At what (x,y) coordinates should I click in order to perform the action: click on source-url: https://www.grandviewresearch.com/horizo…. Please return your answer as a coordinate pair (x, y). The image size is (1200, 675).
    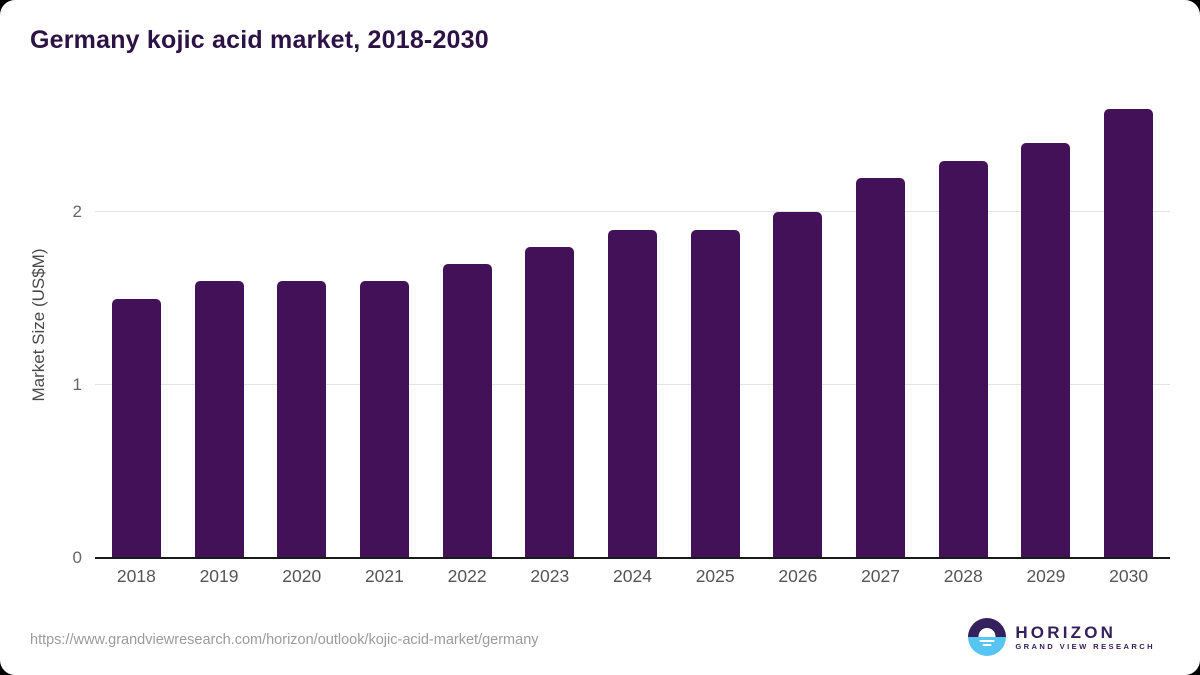
    Looking at the image, I should click on (284, 640).